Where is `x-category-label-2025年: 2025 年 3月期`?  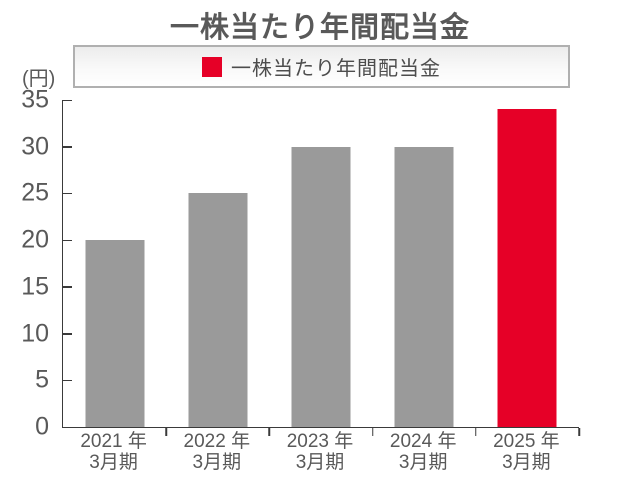
x-category-label-2025年: 2025 年 3月期 is located at coordinates (526, 452).